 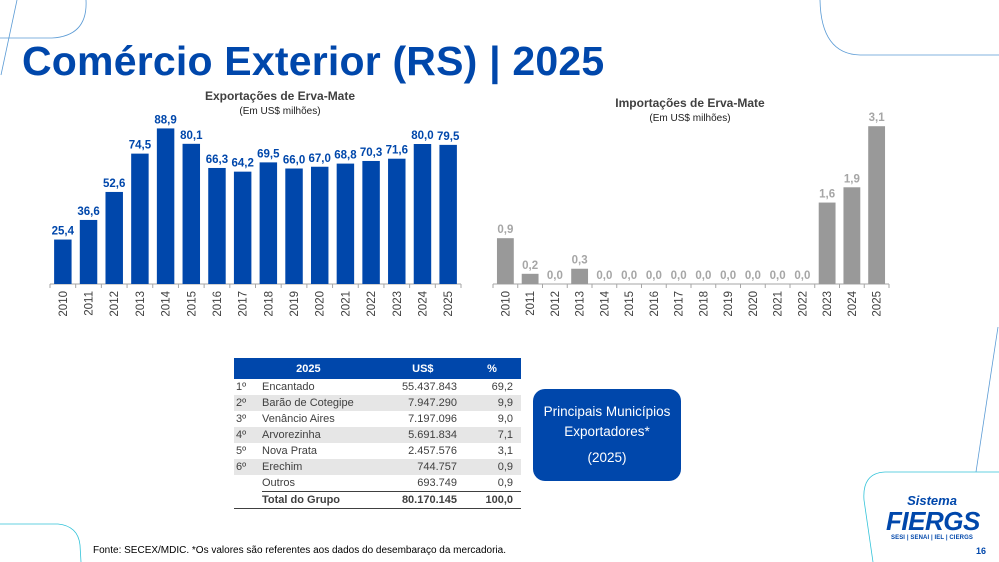 What do you see at coordinates (502, 387) in the screenshot?
I see `pct-value: 69,2` at bounding box center [502, 387].